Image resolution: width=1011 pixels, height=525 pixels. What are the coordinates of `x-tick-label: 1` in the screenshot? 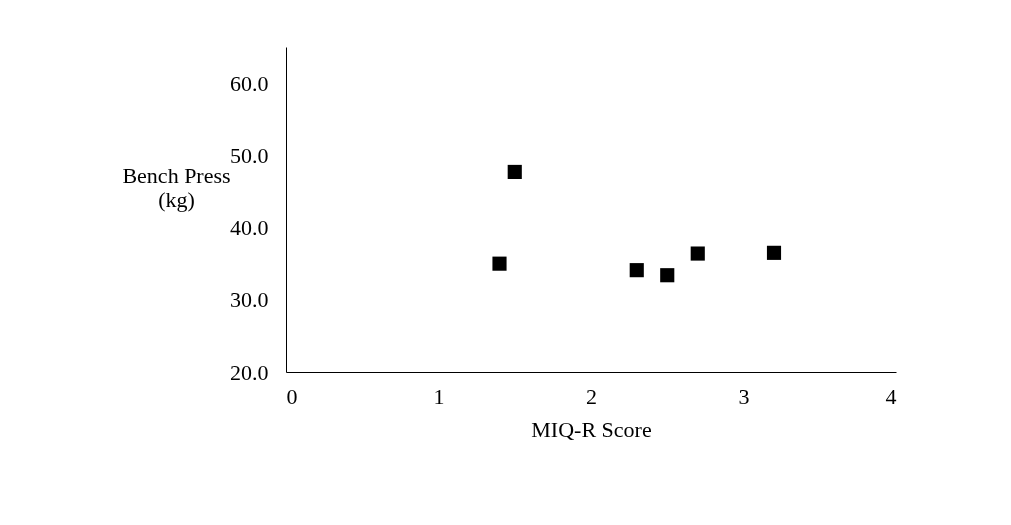 It's located at (439, 396).